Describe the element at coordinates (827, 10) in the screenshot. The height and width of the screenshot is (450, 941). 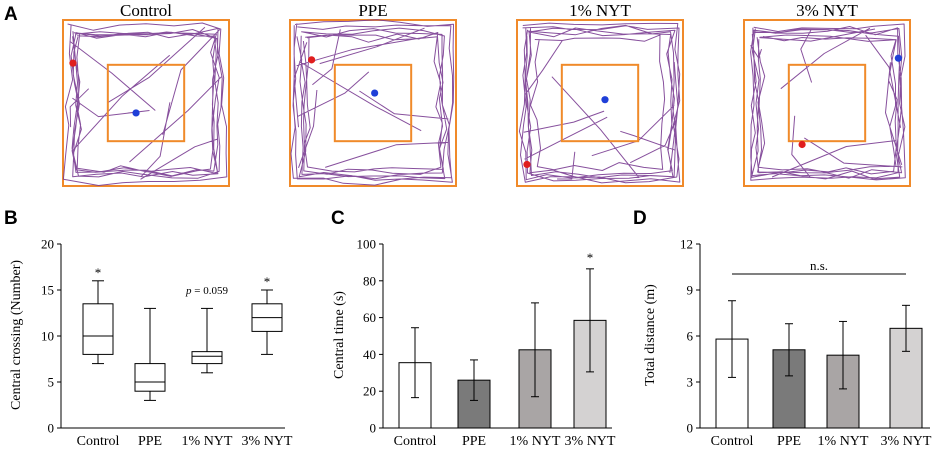
I see `arena-title: 3% NYT` at that location.